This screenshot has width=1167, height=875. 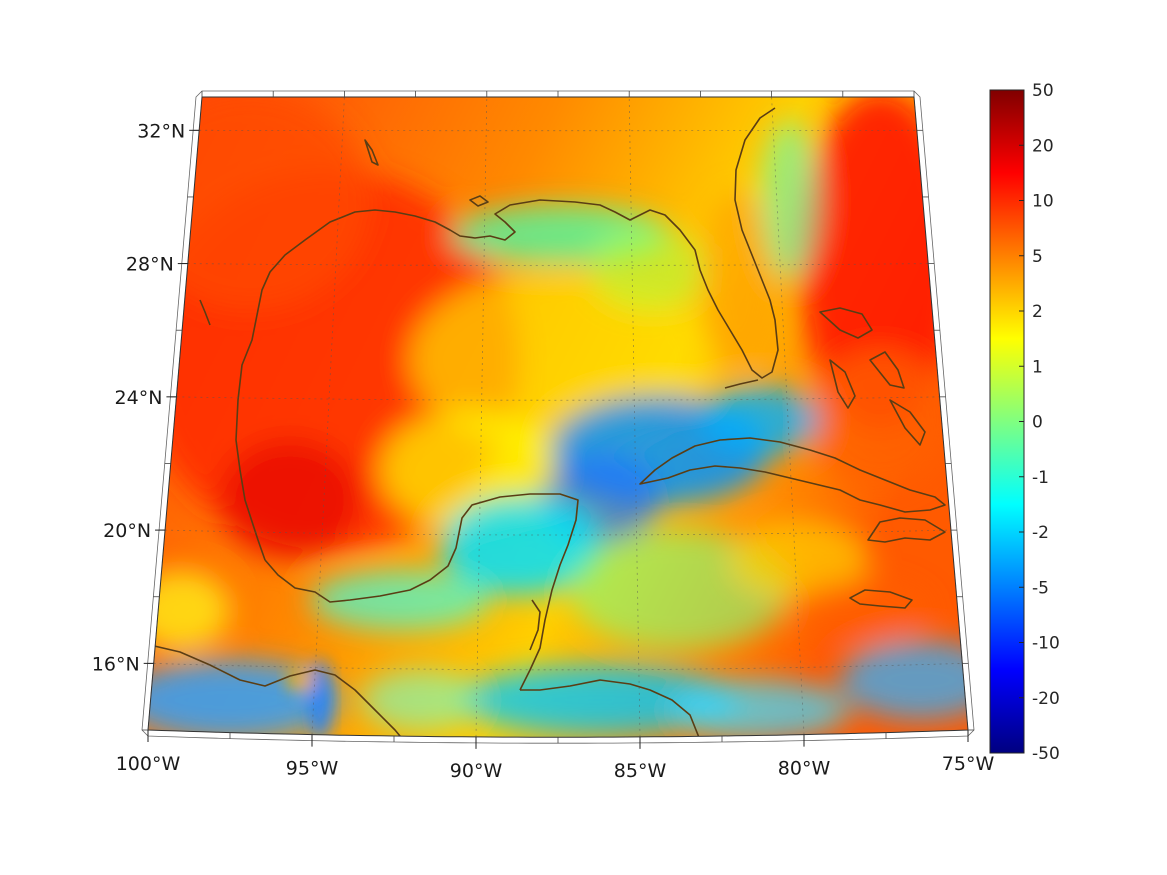 What do you see at coordinates (1046, 644) in the screenshot?
I see `colorbar-tick-label: -10` at bounding box center [1046, 644].